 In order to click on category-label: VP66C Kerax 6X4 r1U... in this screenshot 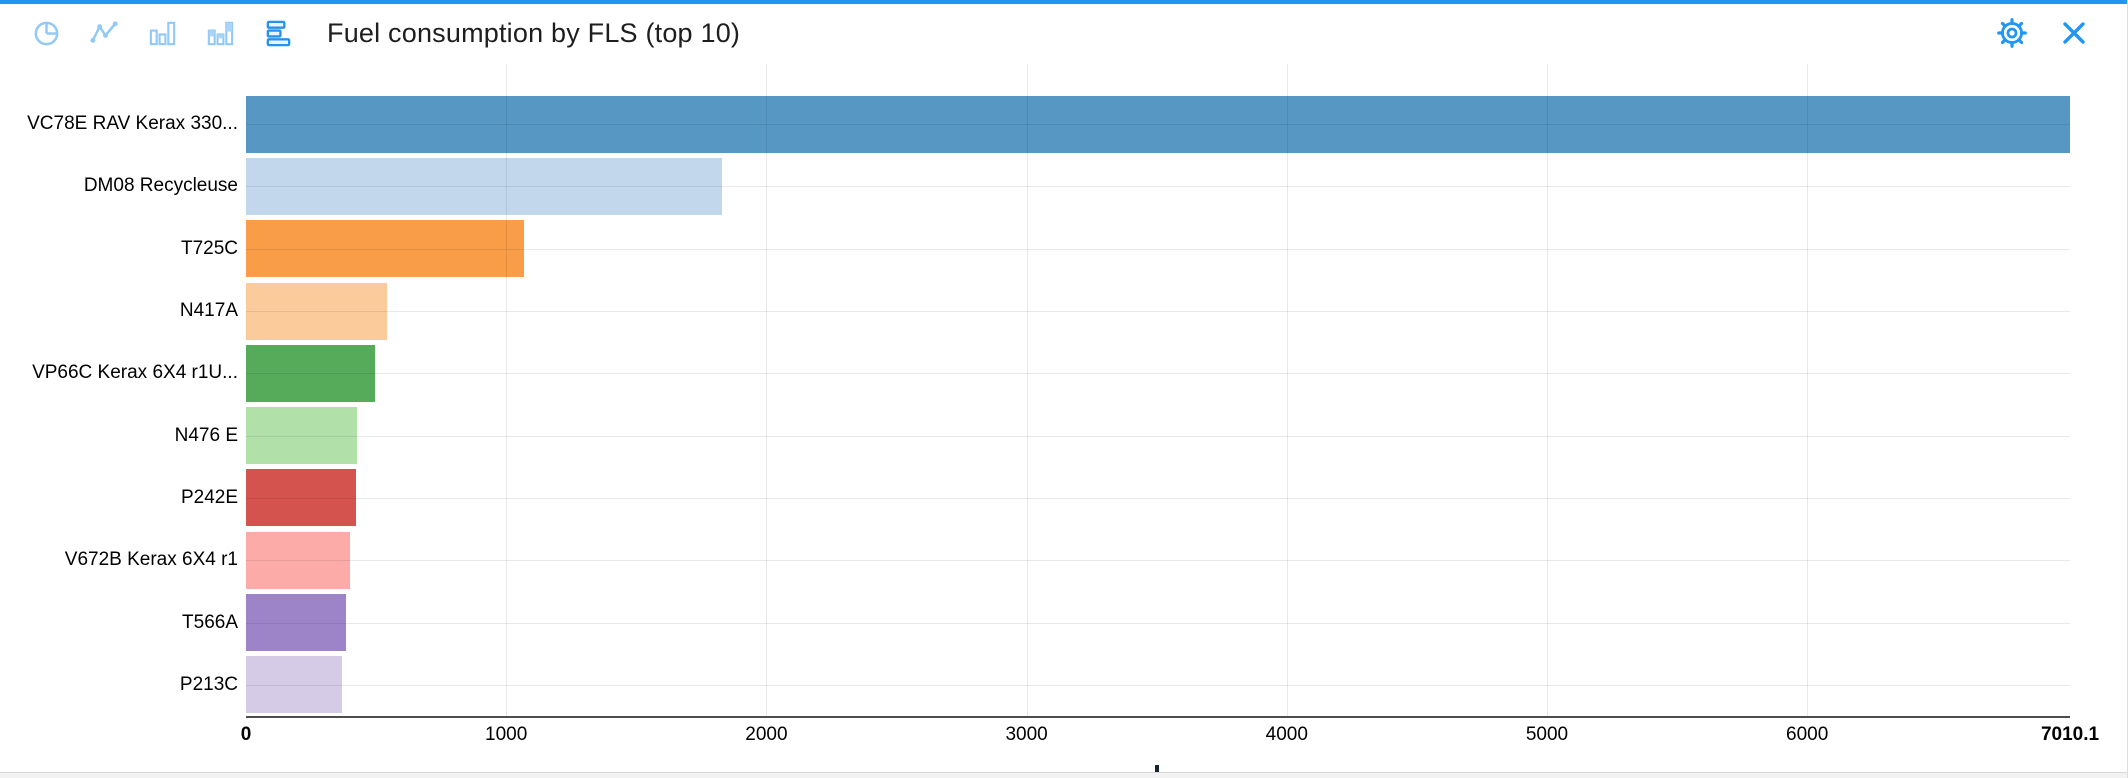, I will do `click(135, 373)`.